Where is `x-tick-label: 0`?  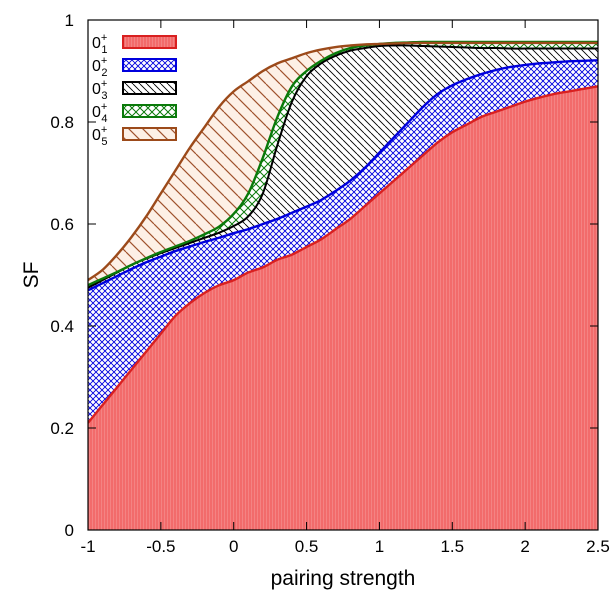
x-tick-label: 0 is located at coordinates (233, 546).